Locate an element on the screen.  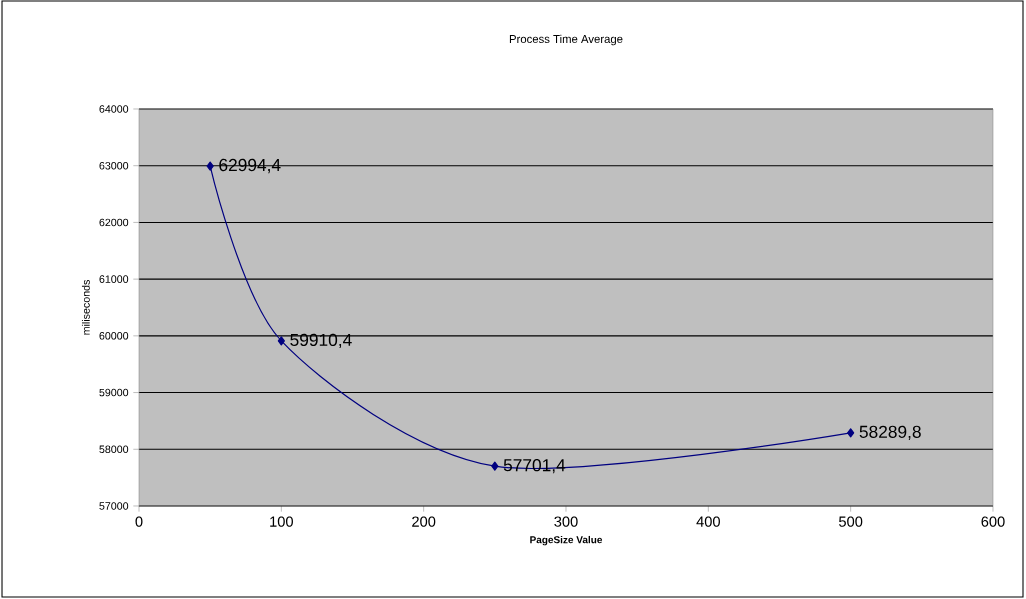
y-tick-label: 57000 is located at coordinates (114, 506).